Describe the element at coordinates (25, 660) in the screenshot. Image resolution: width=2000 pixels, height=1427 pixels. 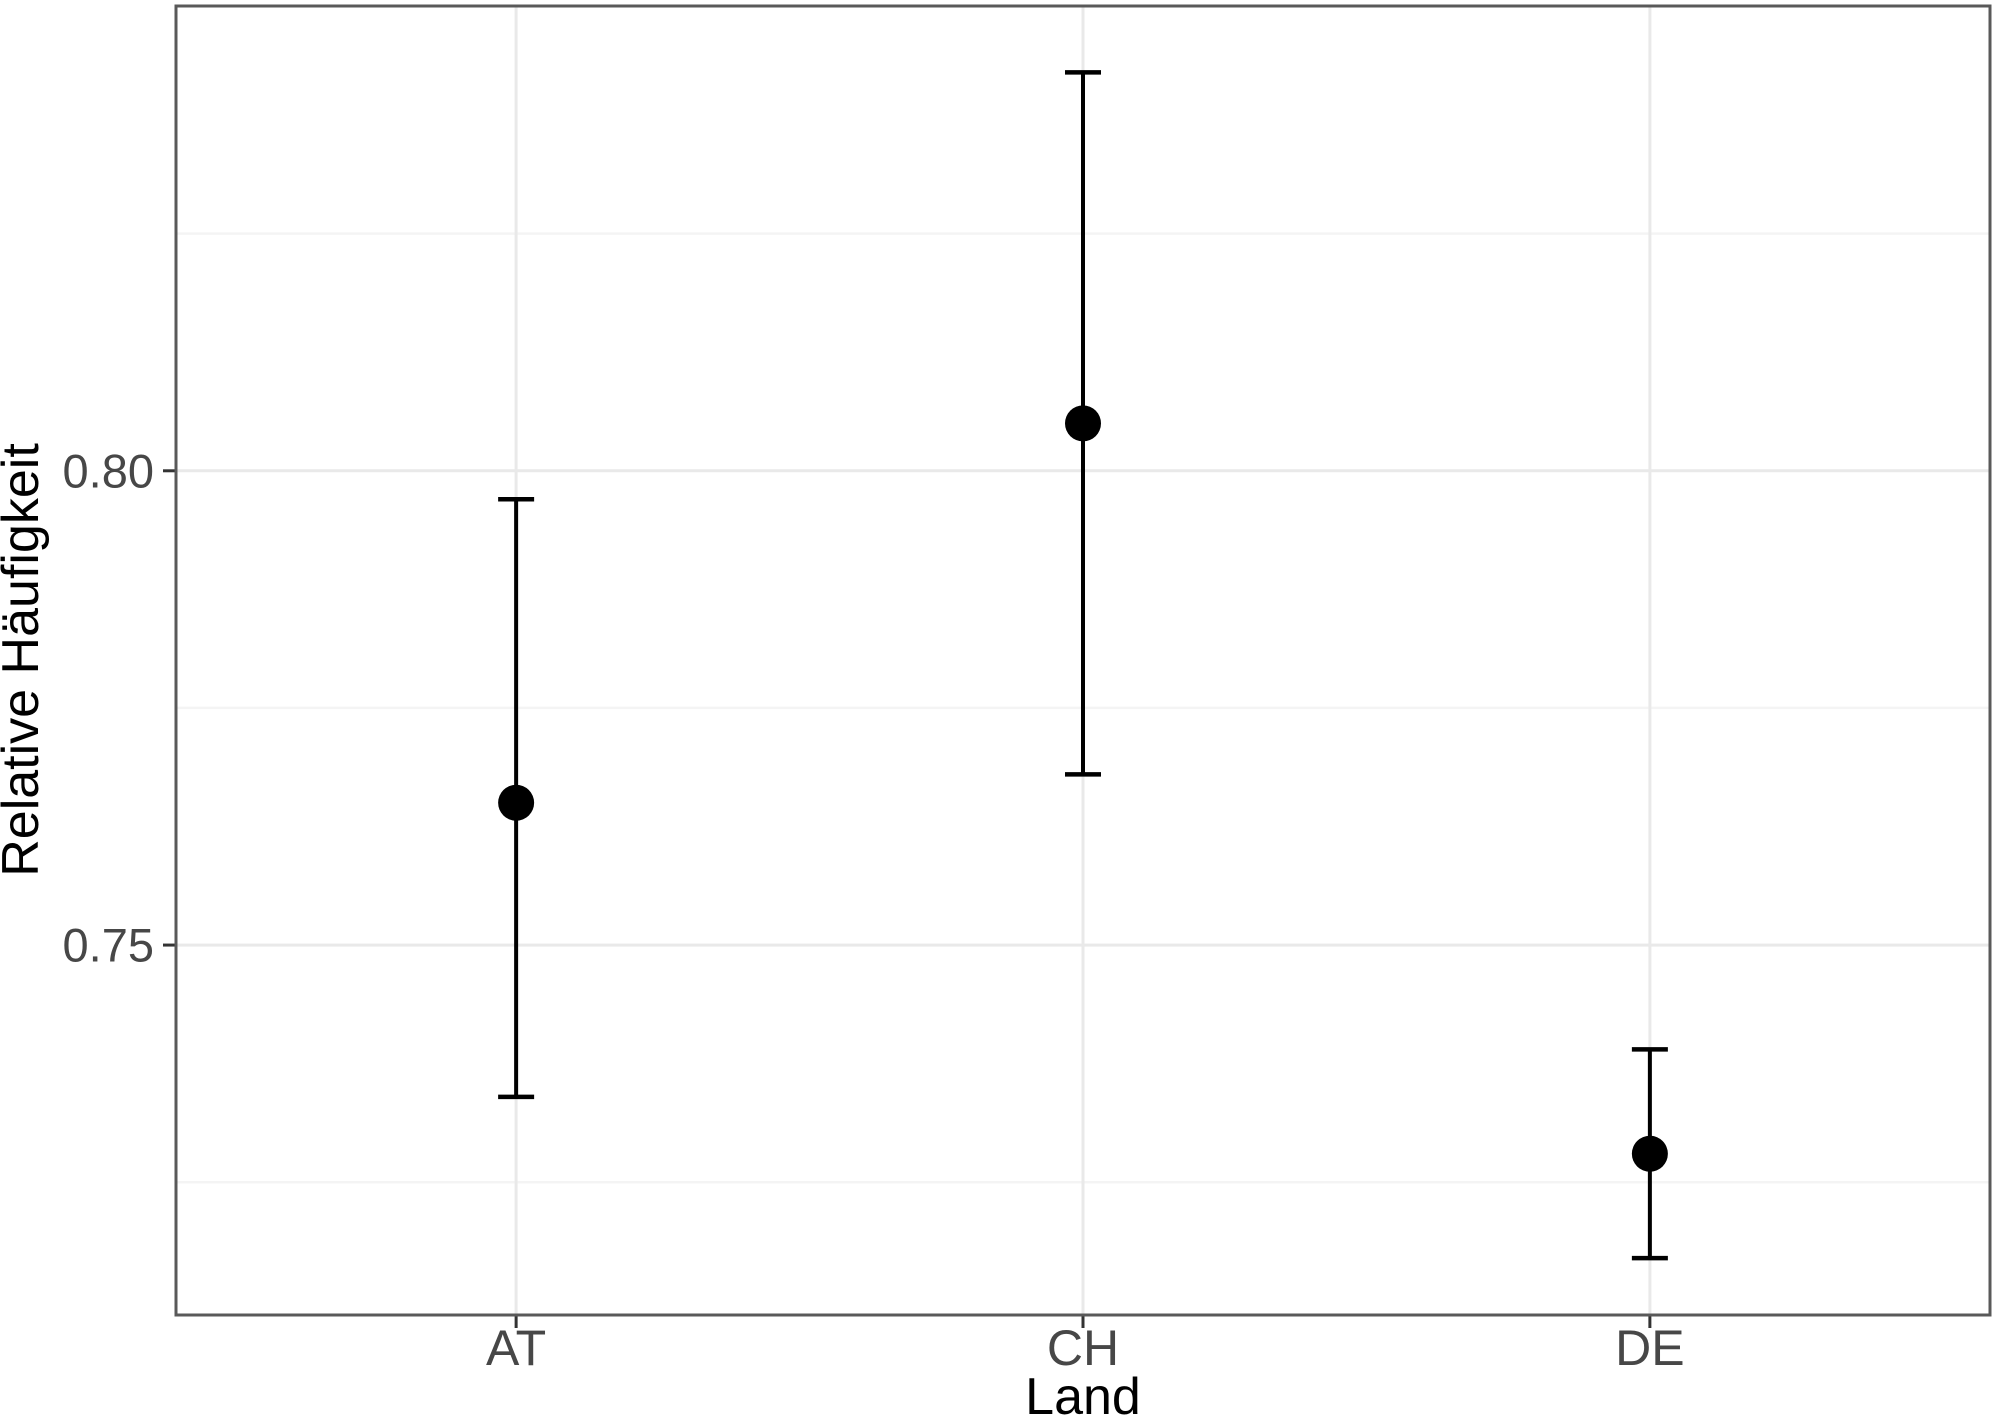
I see `y-axis-title: Relative Häufigkeit` at that location.